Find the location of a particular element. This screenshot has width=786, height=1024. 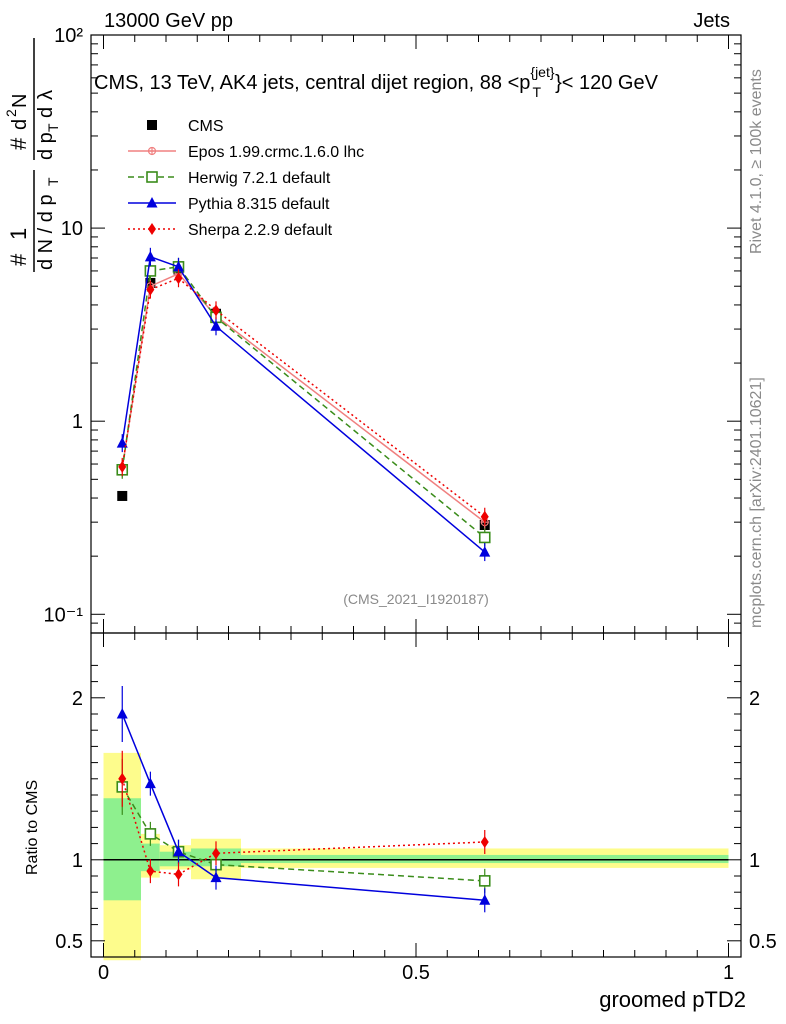

svg-text: d N / d p is located at coordinates (46, 232).